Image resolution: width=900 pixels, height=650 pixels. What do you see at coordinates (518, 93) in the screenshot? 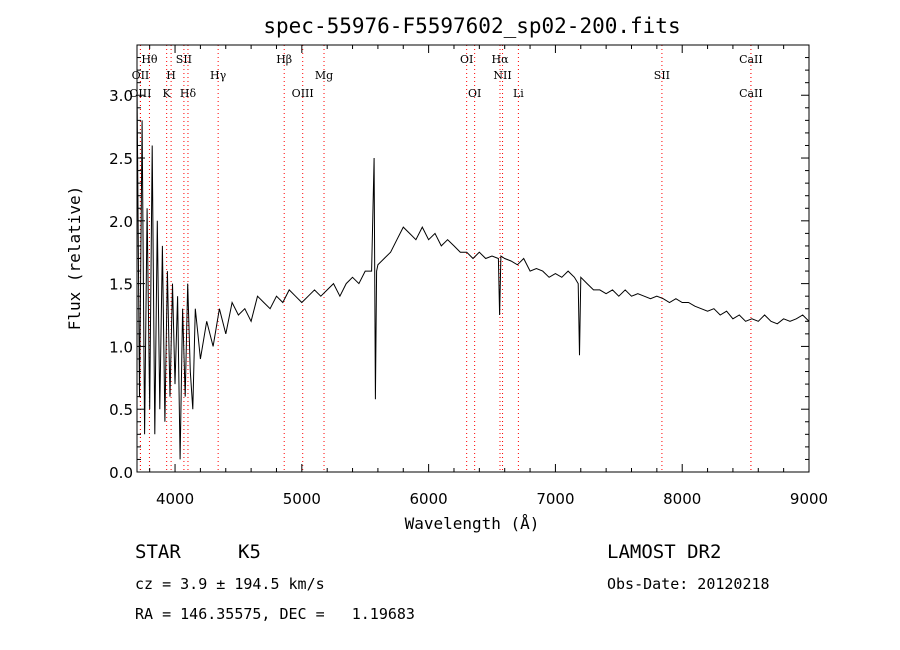
I see `spectral-line-label: Li` at bounding box center [518, 93].